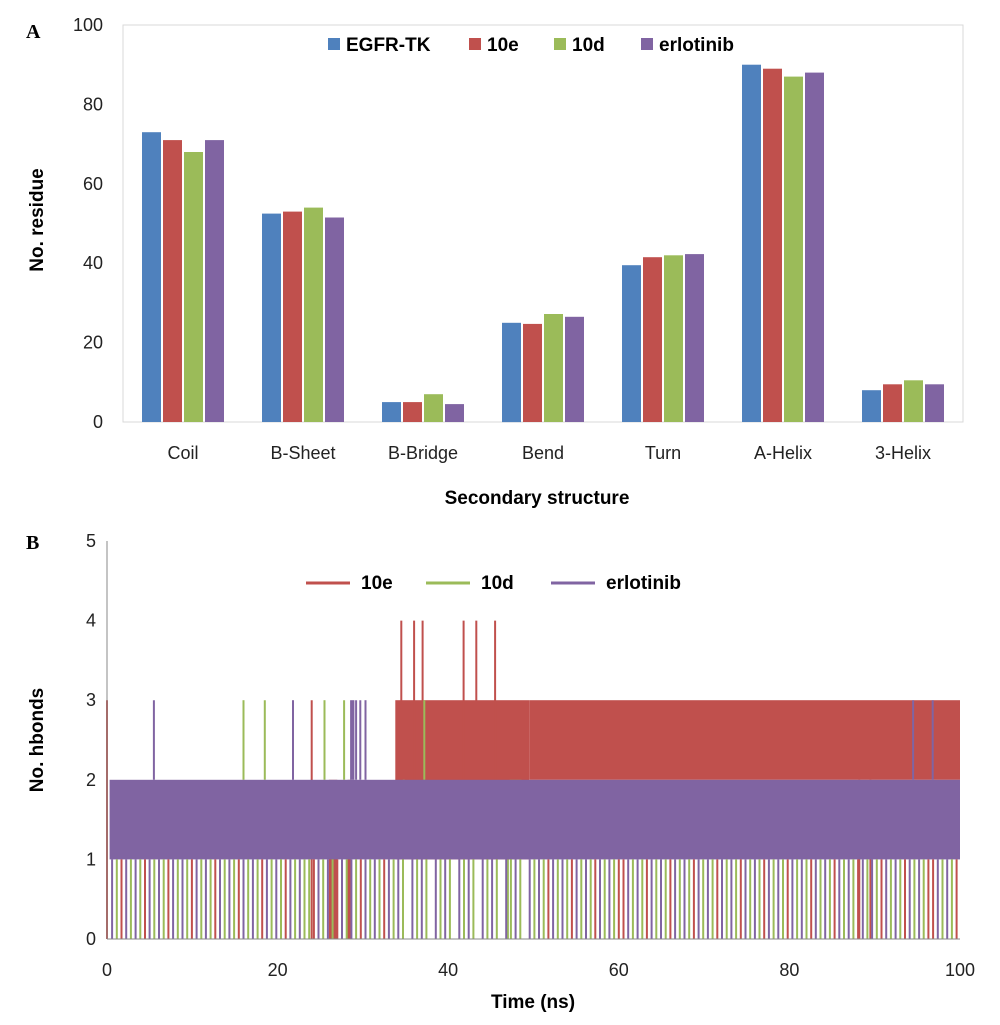  I want to click on bar-10d-bend, so click(553, 368).